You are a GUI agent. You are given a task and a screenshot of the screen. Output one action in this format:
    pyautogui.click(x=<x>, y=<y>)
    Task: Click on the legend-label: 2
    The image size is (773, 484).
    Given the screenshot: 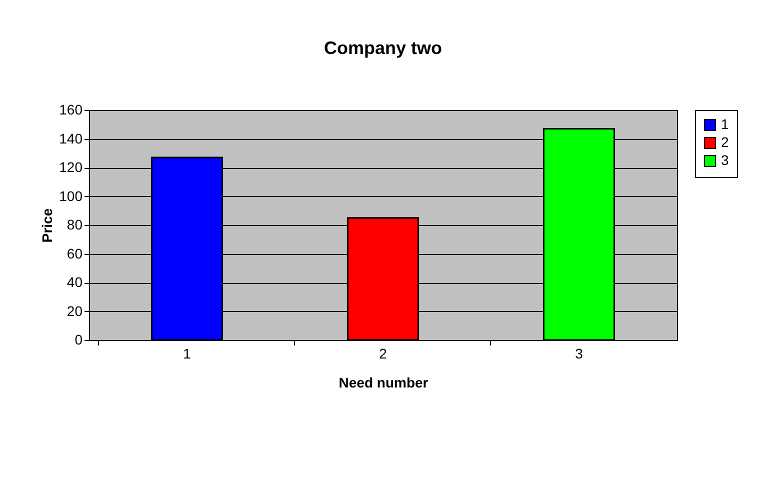 What is the action you would take?
    pyautogui.click(x=725, y=142)
    